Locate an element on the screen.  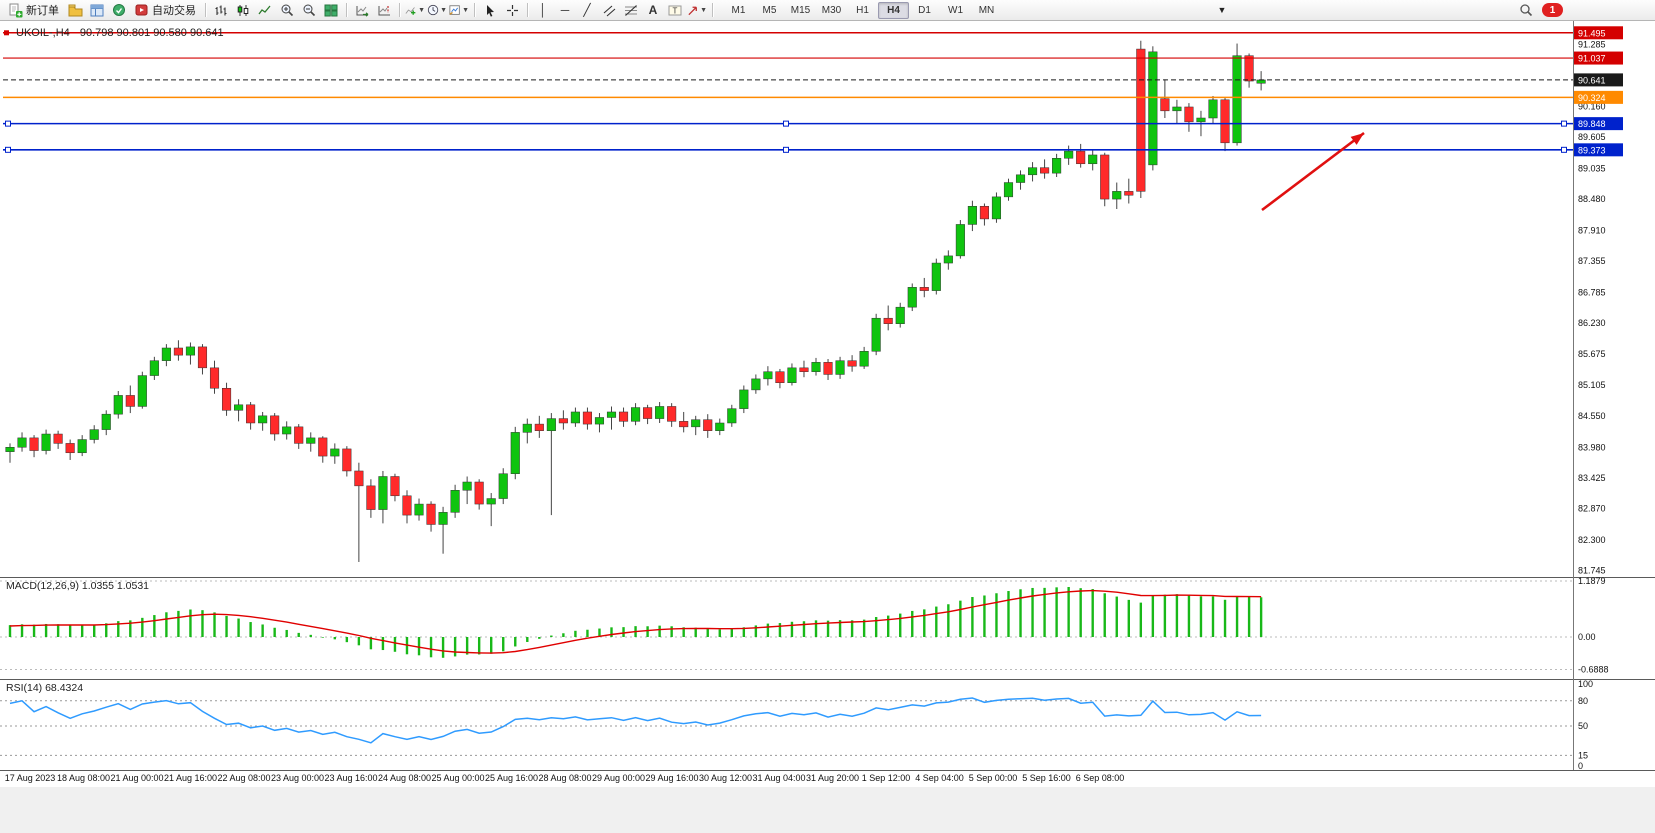
data-window-button is located at coordinates (119, 10).